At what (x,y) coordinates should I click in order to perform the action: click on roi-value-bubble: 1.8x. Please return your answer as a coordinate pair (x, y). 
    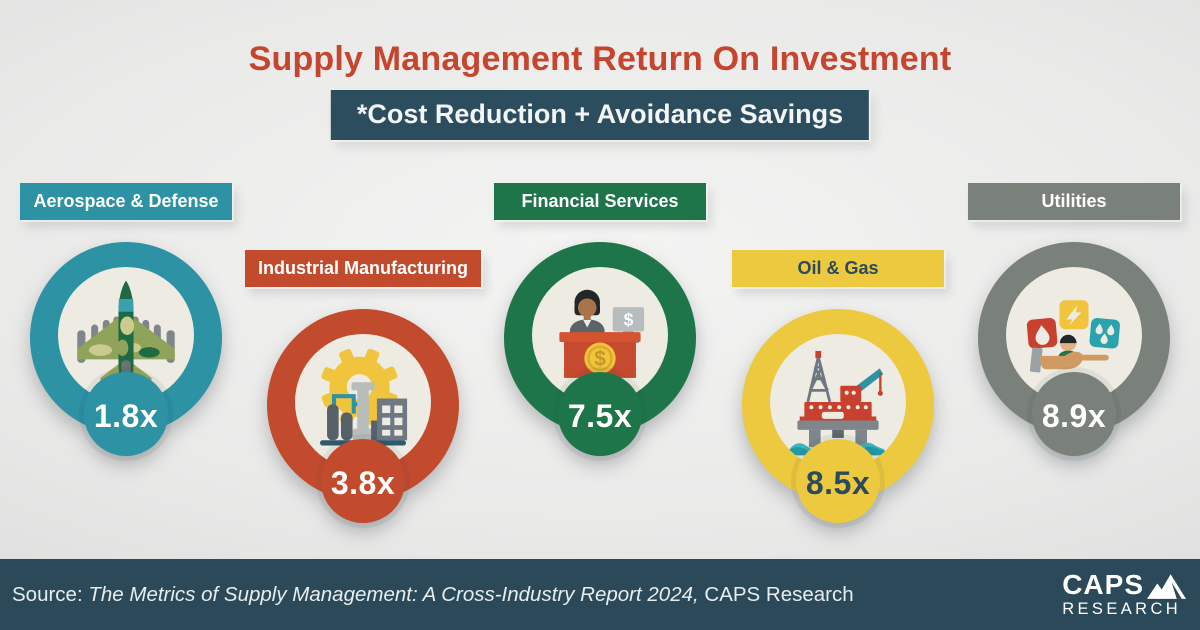
    Looking at the image, I should click on (126, 414).